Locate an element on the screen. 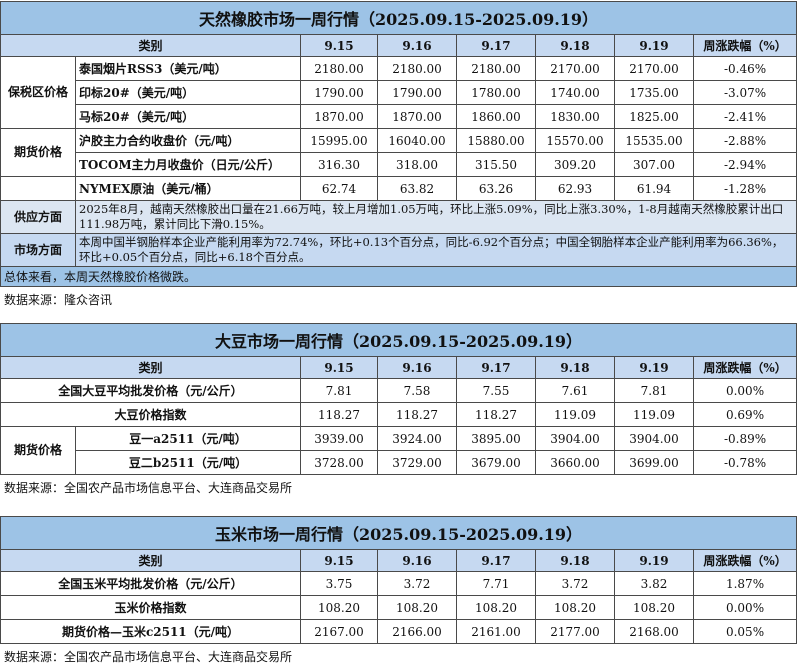  row-value: 2166.00 is located at coordinates (417, 631).